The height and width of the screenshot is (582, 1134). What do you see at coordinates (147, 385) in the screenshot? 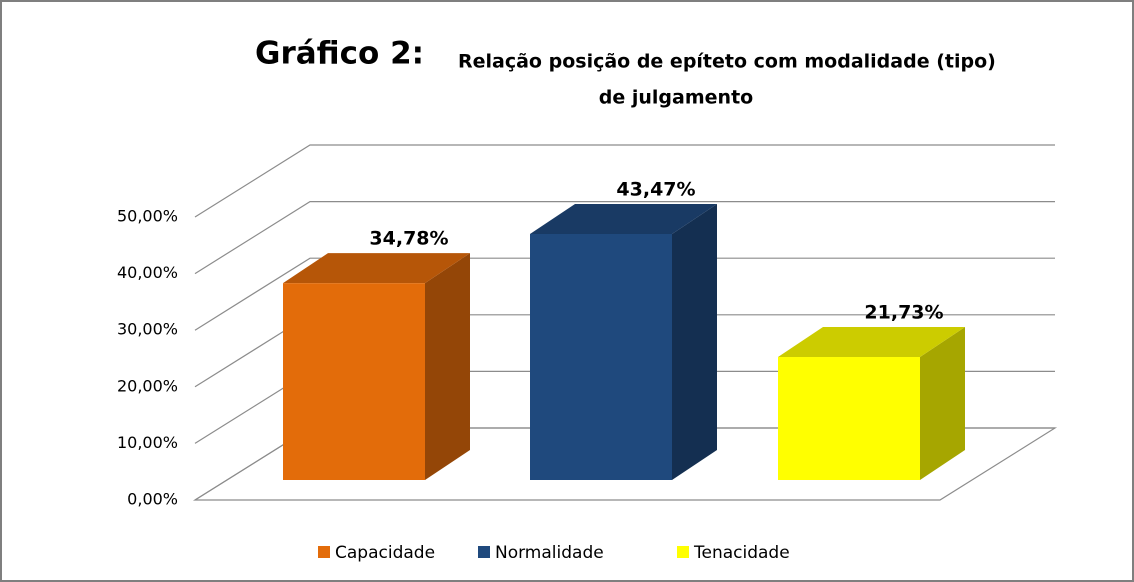
I see `y-tick-label: 20,00%` at bounding box center [147, 385].